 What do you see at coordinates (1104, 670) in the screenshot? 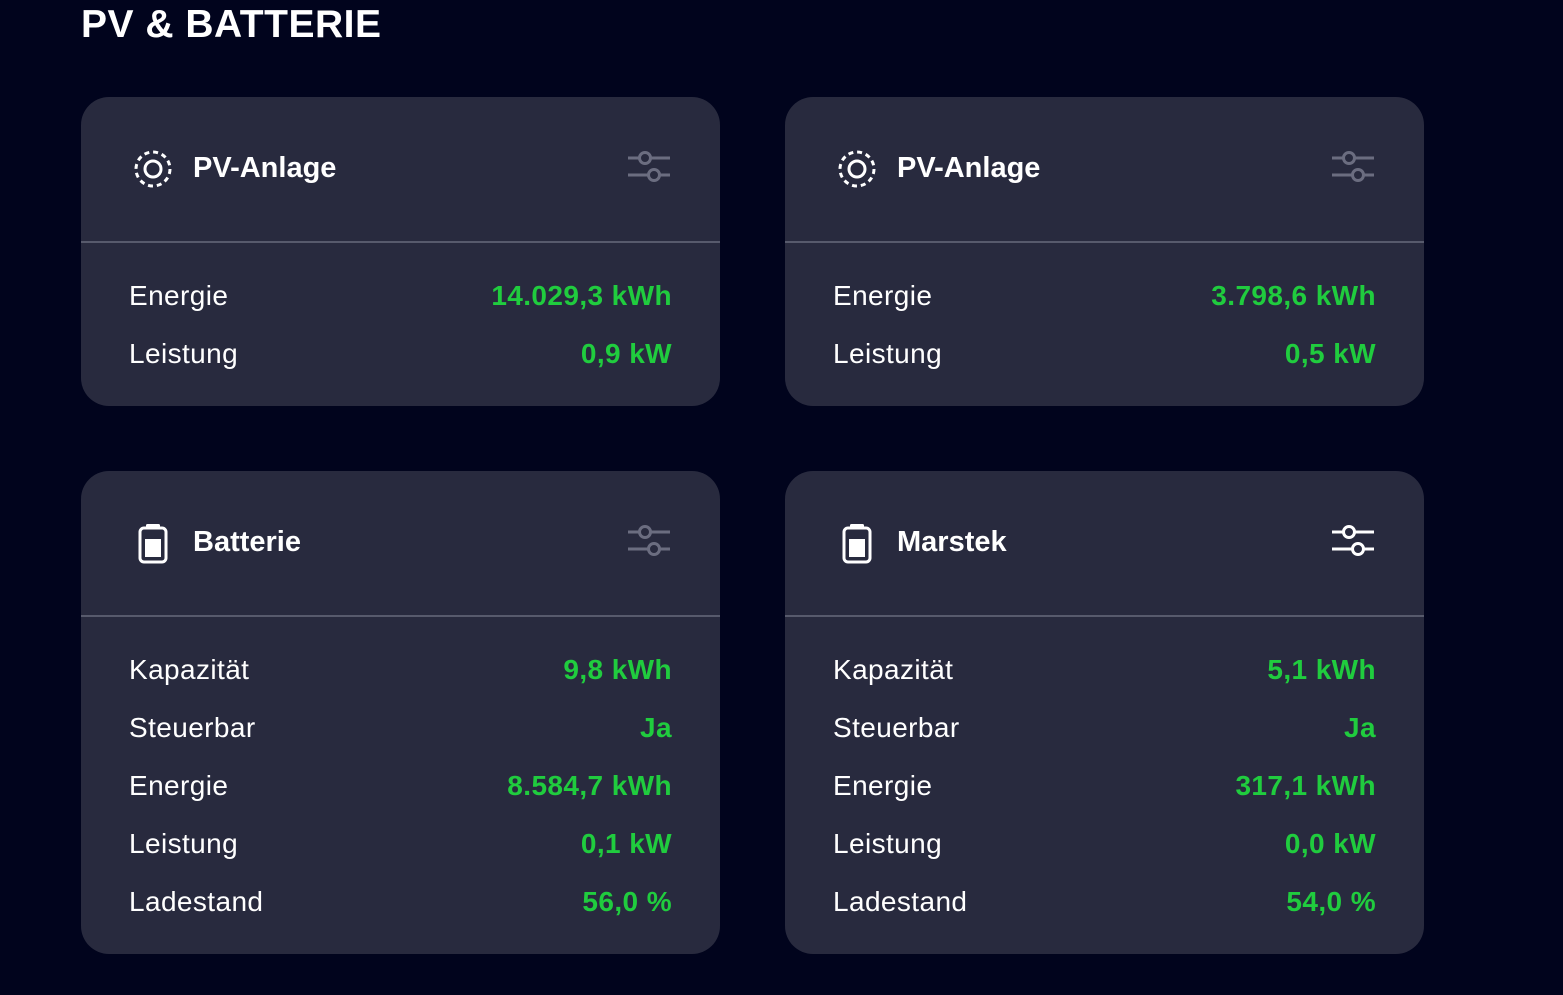
I see `row: Kapazität 5,1 kWh` at bounding box center [1104, 670].